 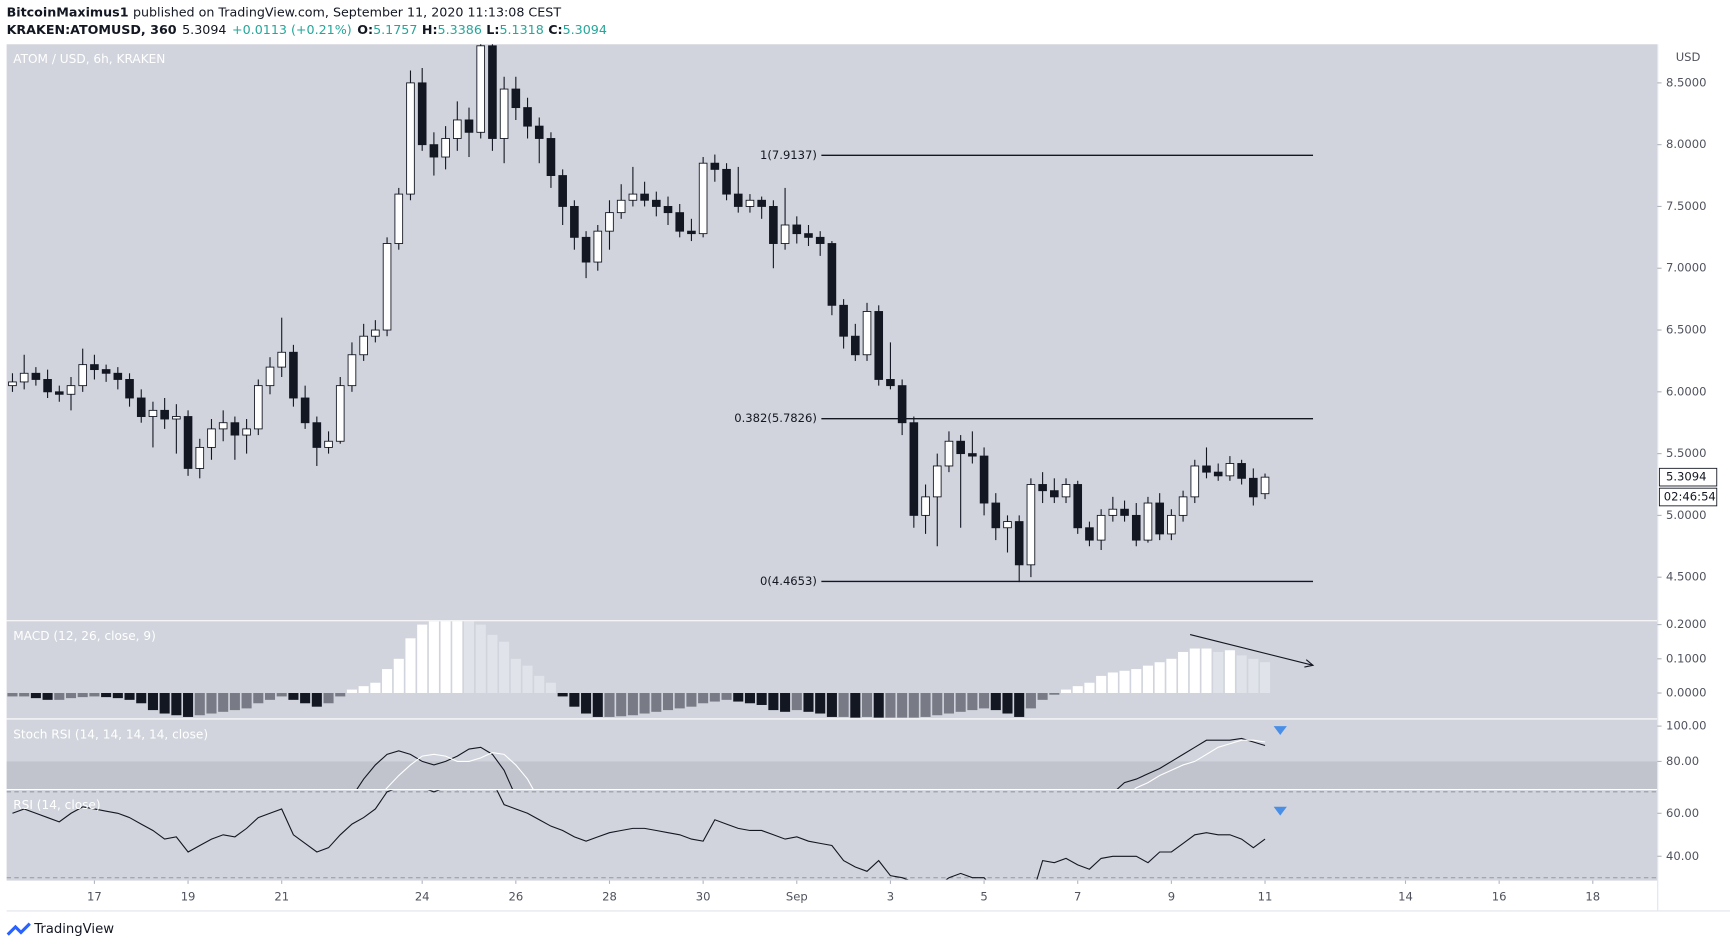 What do you see at coordinates (521, 28) in the screenshot?
I see `ohlc-value: 5.1318` at bounding box center [521, 28].